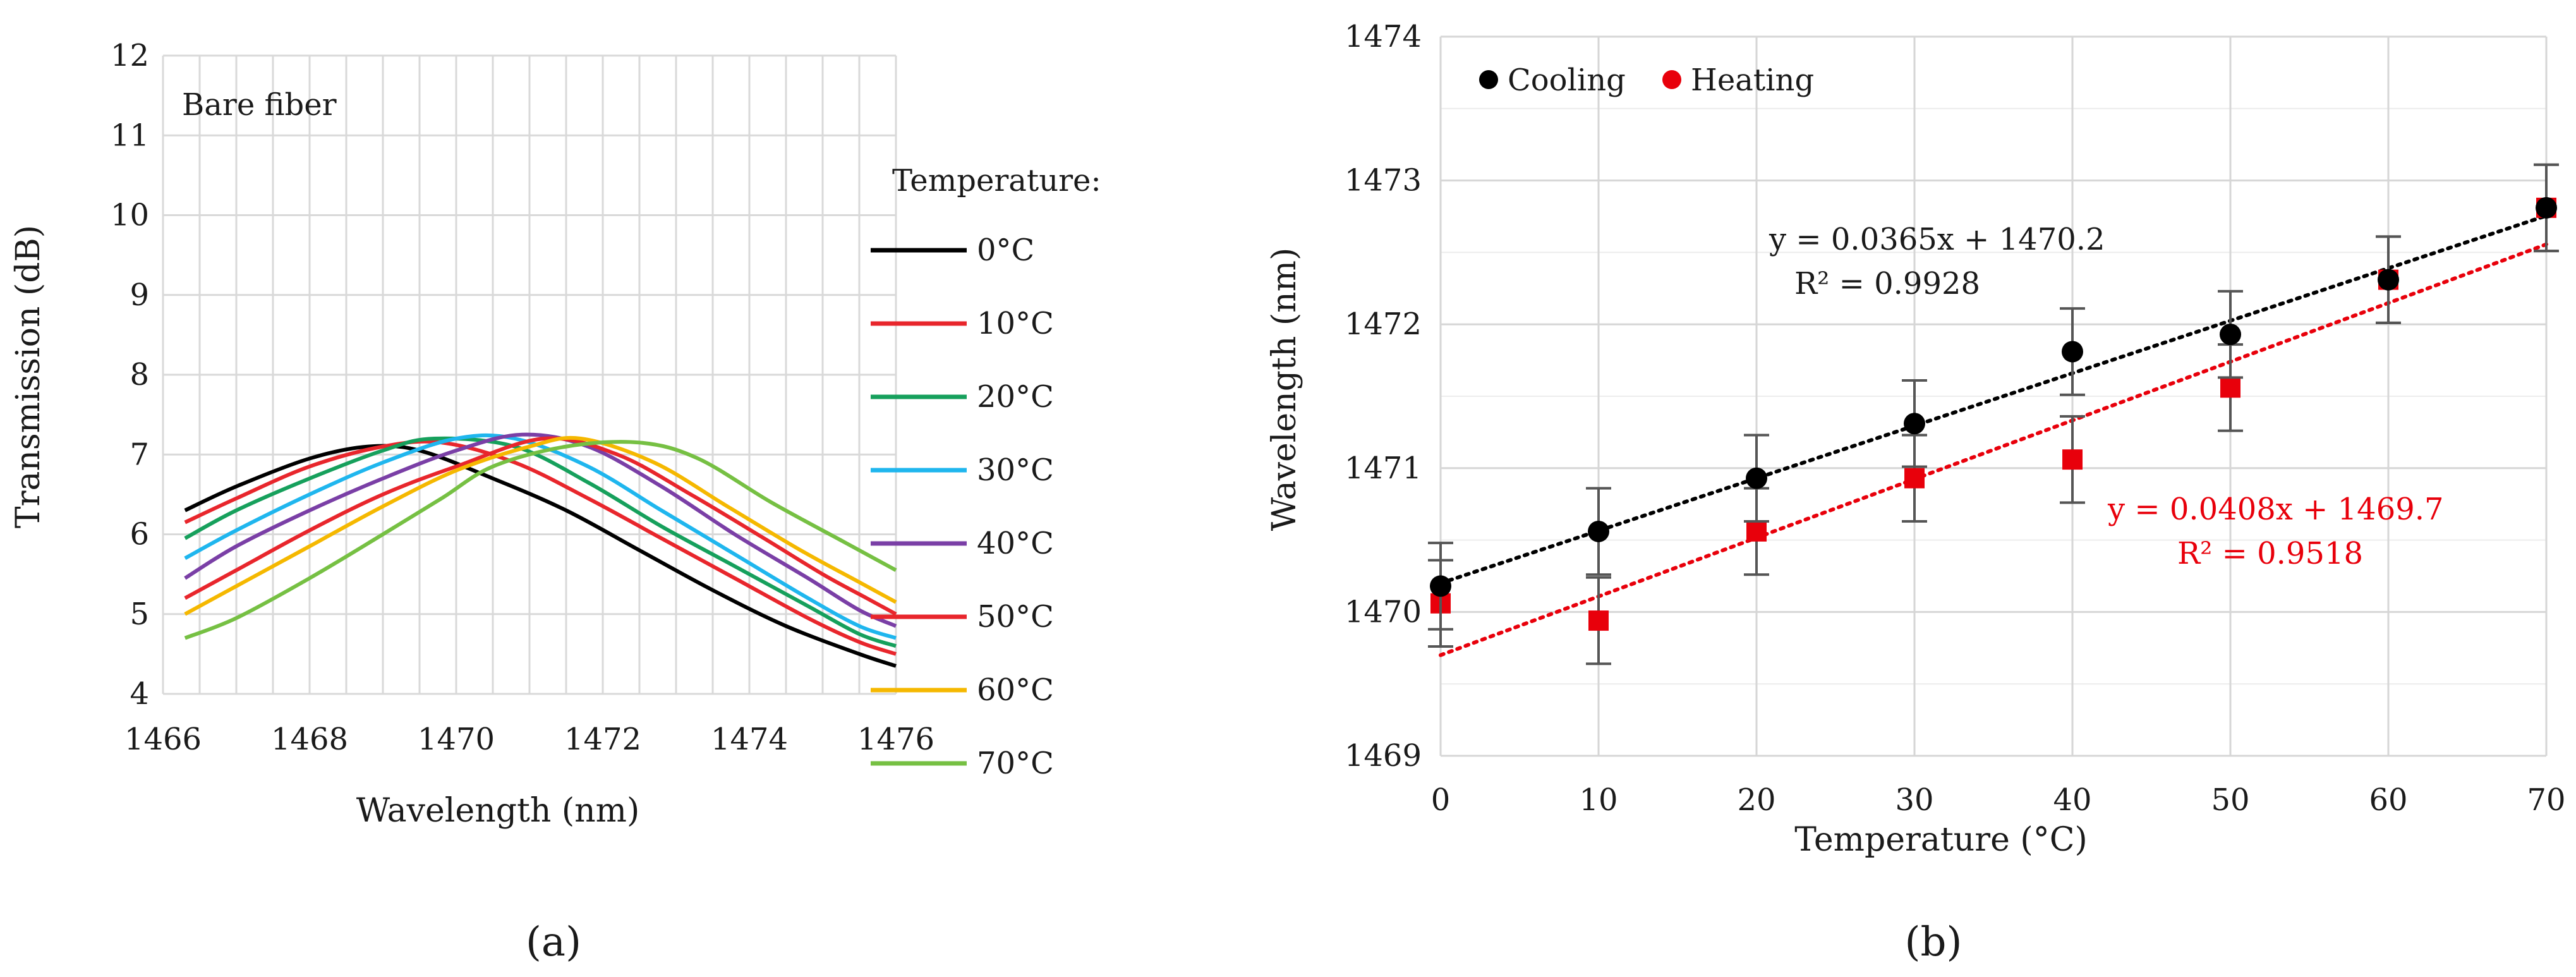 The height and width of the screenshot is (977, 2576). Describe the element at coordinates (2072, 800) in the screenshot. I see `panel-b-x-tick-label: 40` at that location.